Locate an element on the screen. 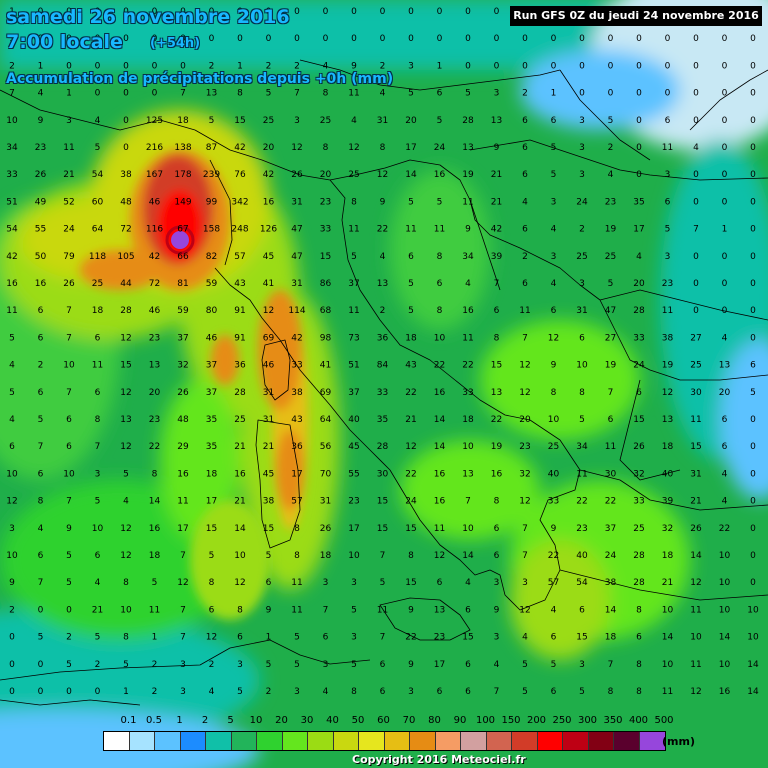  grid-value: 87 is located at coordinates (211, 148).